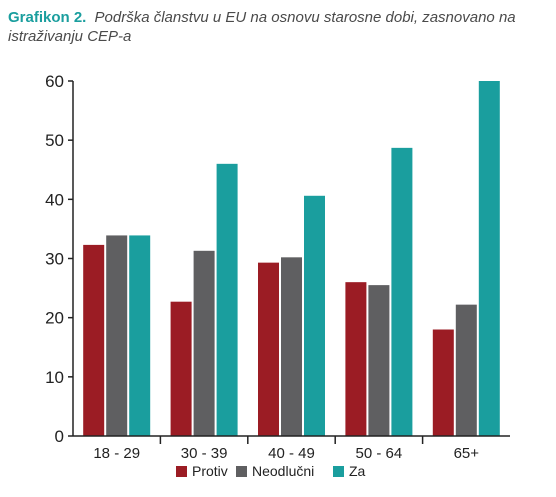  What do you see at coordinates (54, 140) in the screenshot?
I see `y-tick-label: 50` at bounding box center [54, 140].